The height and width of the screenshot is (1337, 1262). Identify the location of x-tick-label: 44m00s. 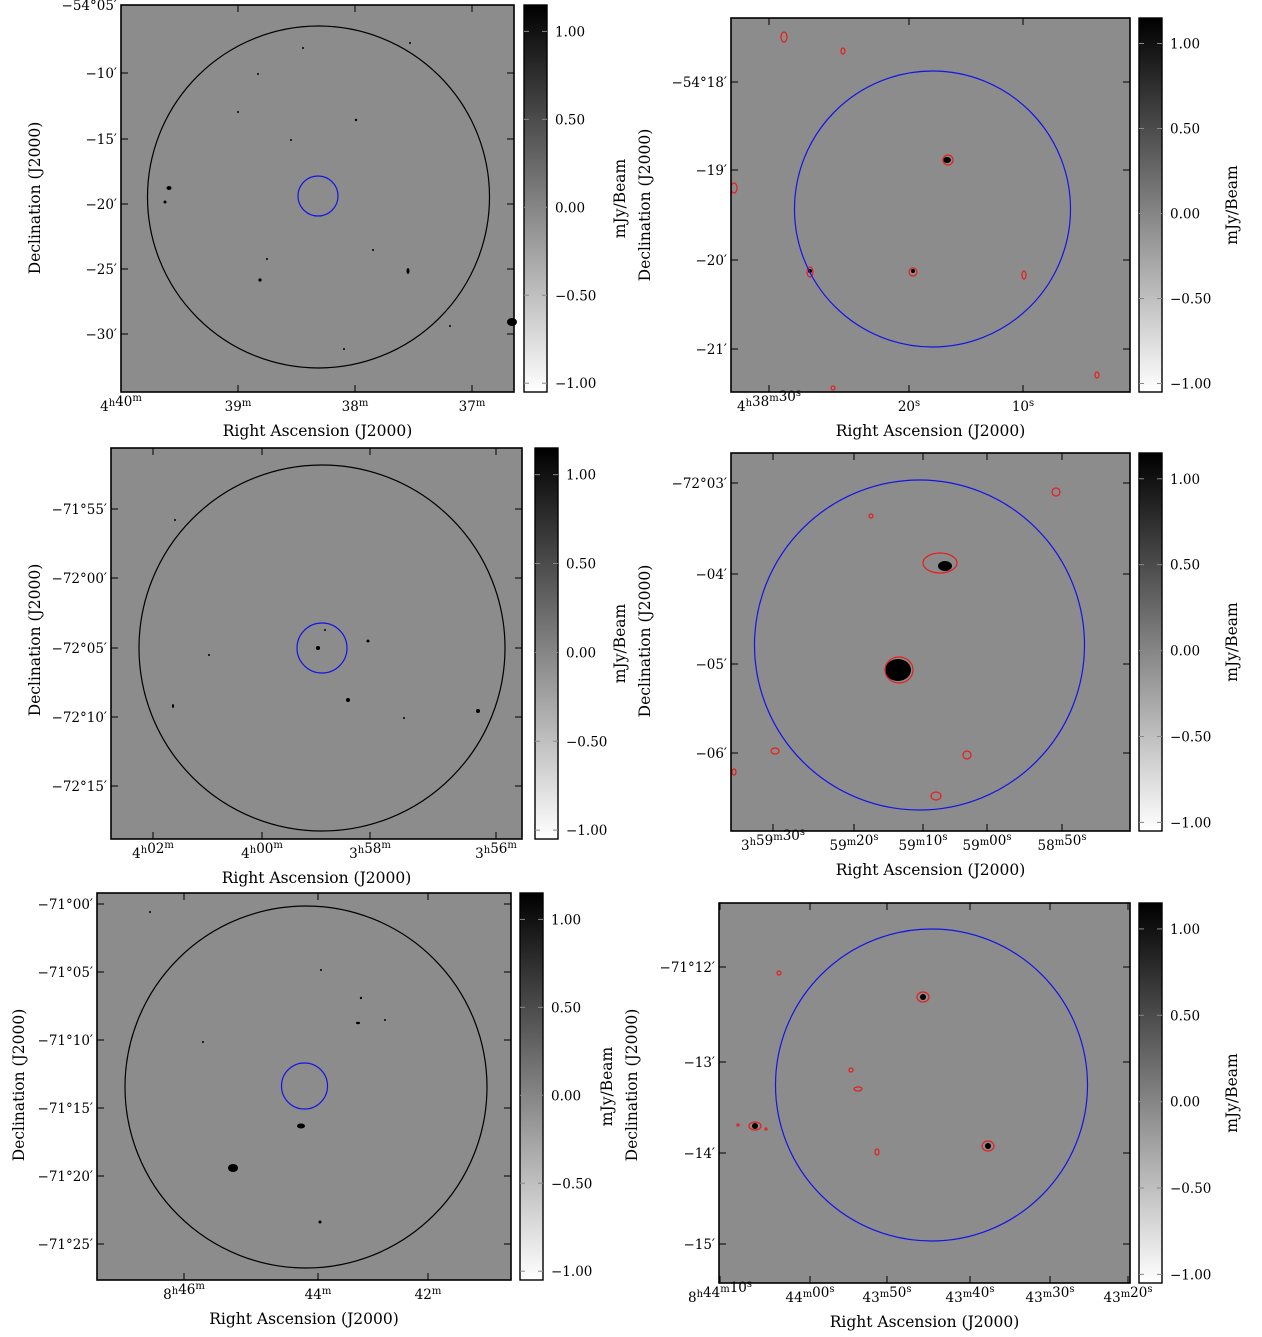
(810, 1295).